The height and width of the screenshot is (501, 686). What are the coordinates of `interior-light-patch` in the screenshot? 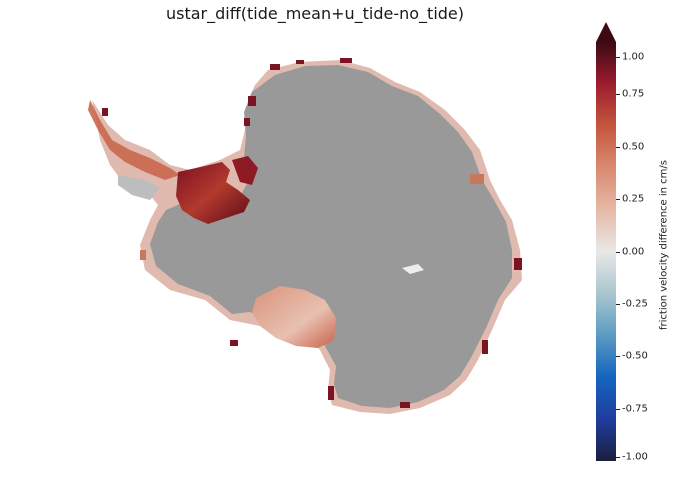 It's located at (413, 269).